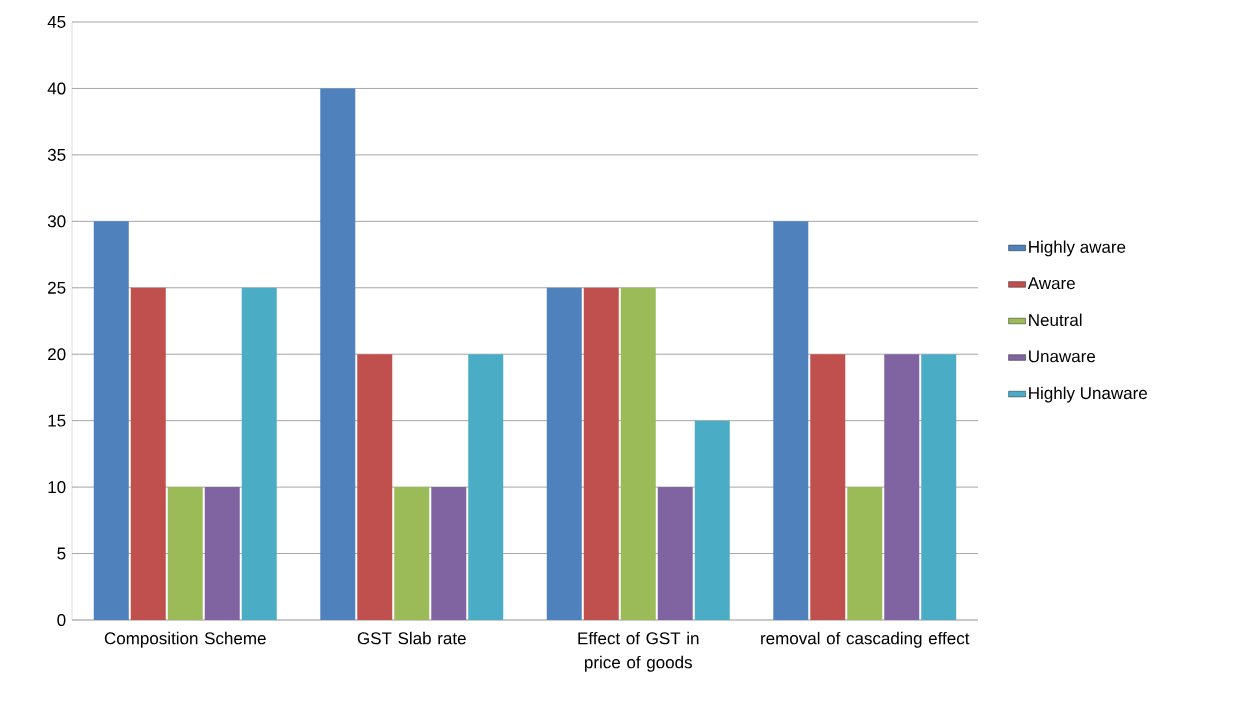 This screenshot has height=716, width=1250. I want to click on legend-label: Aware, so click(1051, 283).